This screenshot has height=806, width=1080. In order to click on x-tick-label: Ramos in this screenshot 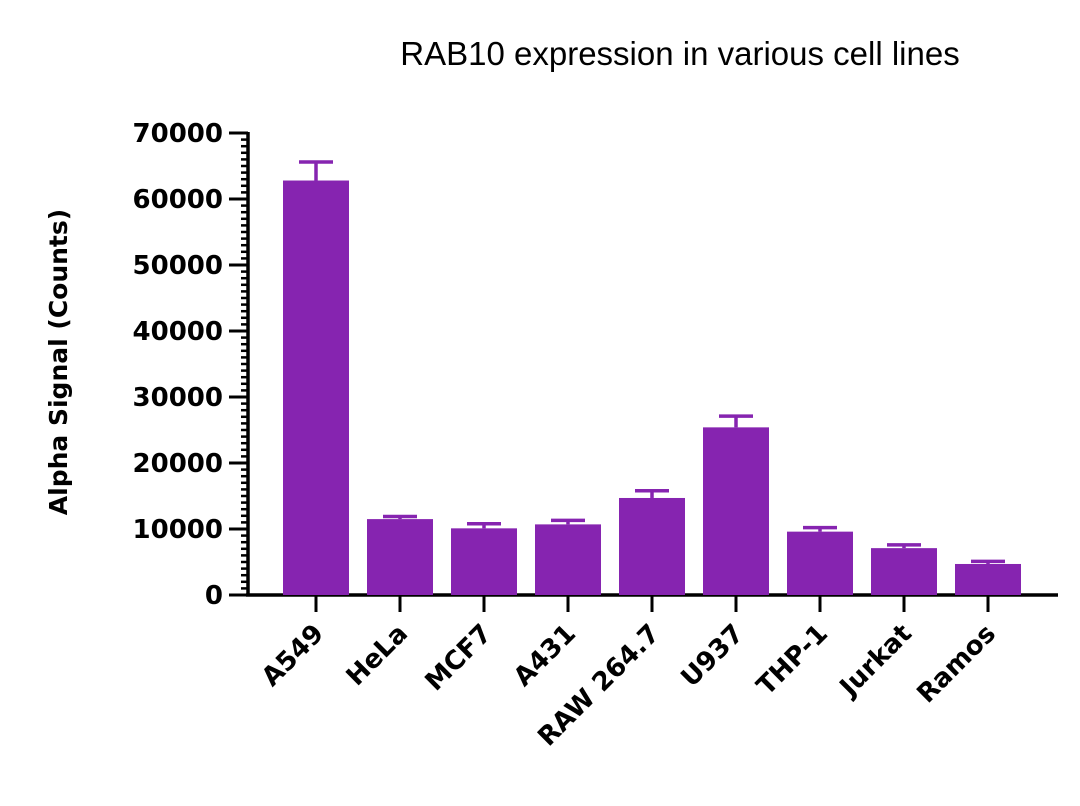, I will do `click(956, 664)`.